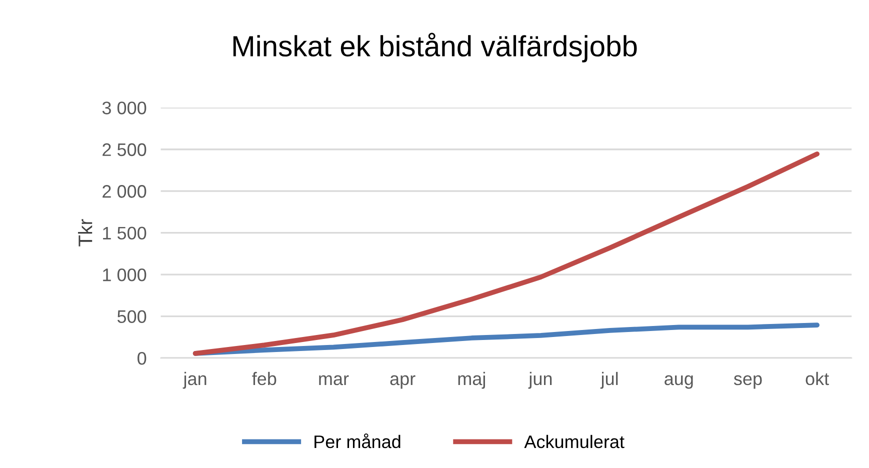 The height and width of the screenshot is (468, 869). What do you see at coordinates (748, 382) in the screenshot?
I see `x-tick-label: sep` at bounding box center [748, 382].